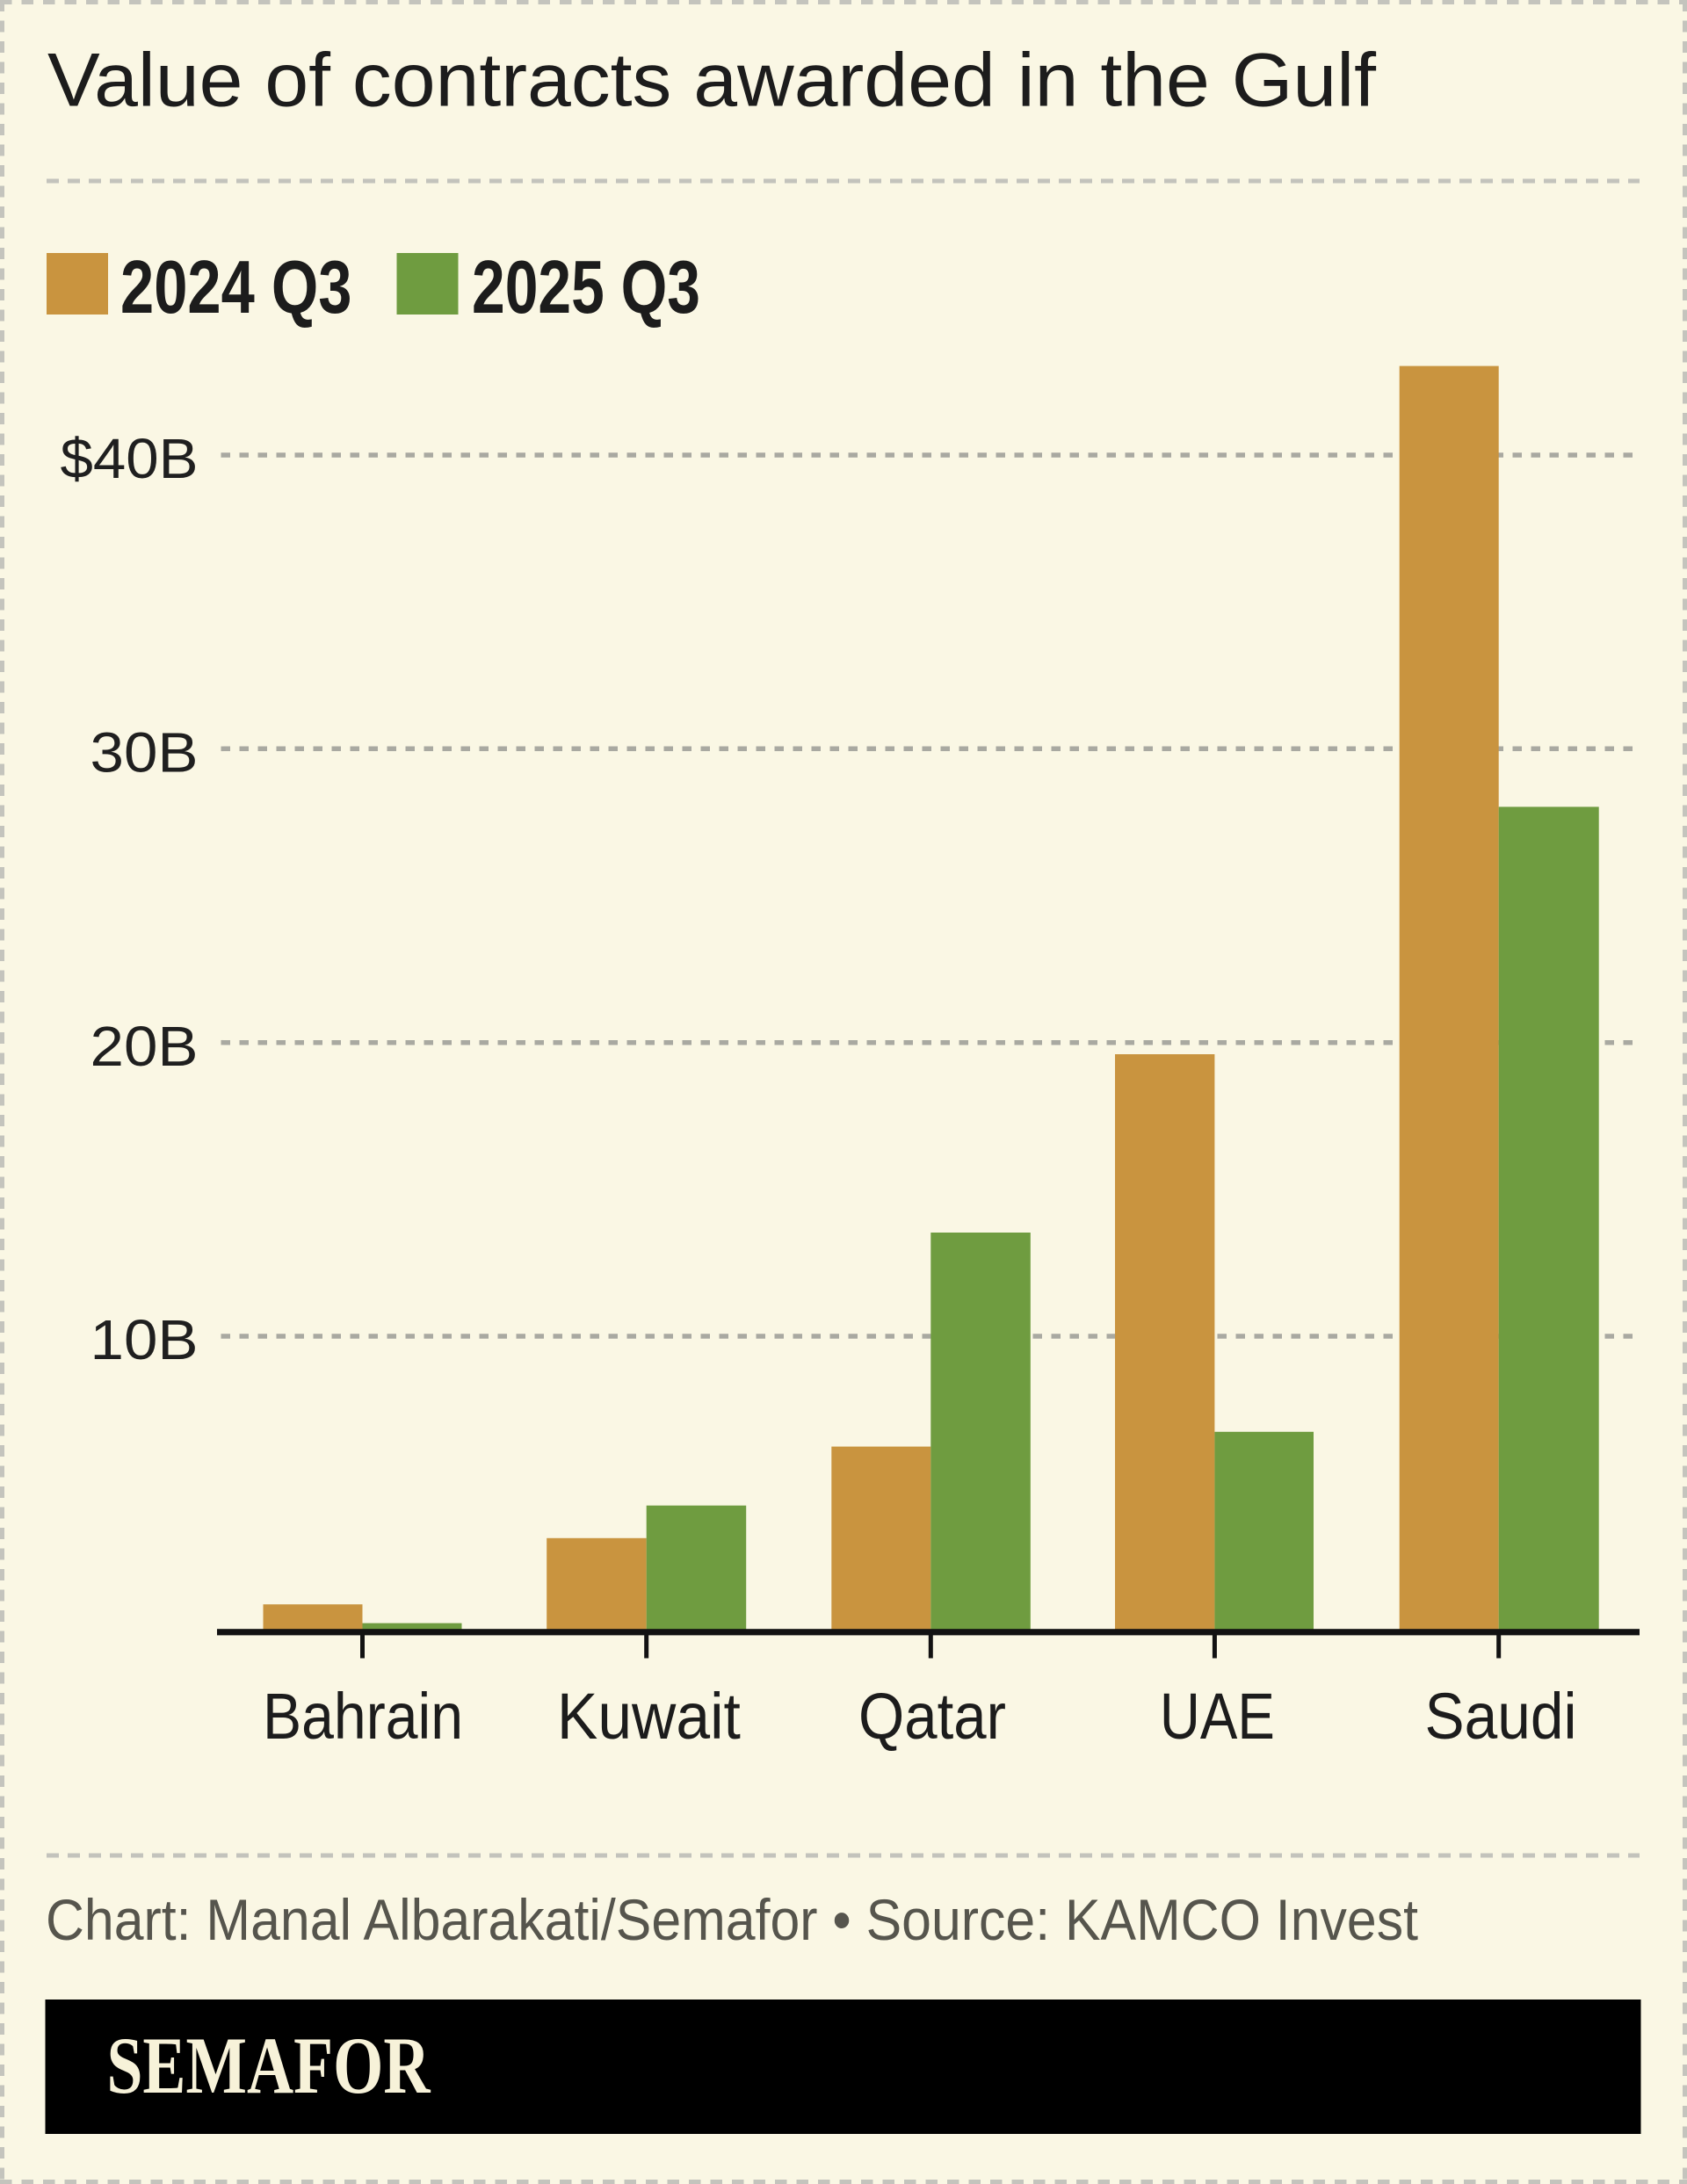 The image size is (1687, 2184). Describe the element at coordinates (932, 1716) in the screenshot. I see `svg-text: Qatar` at that location.